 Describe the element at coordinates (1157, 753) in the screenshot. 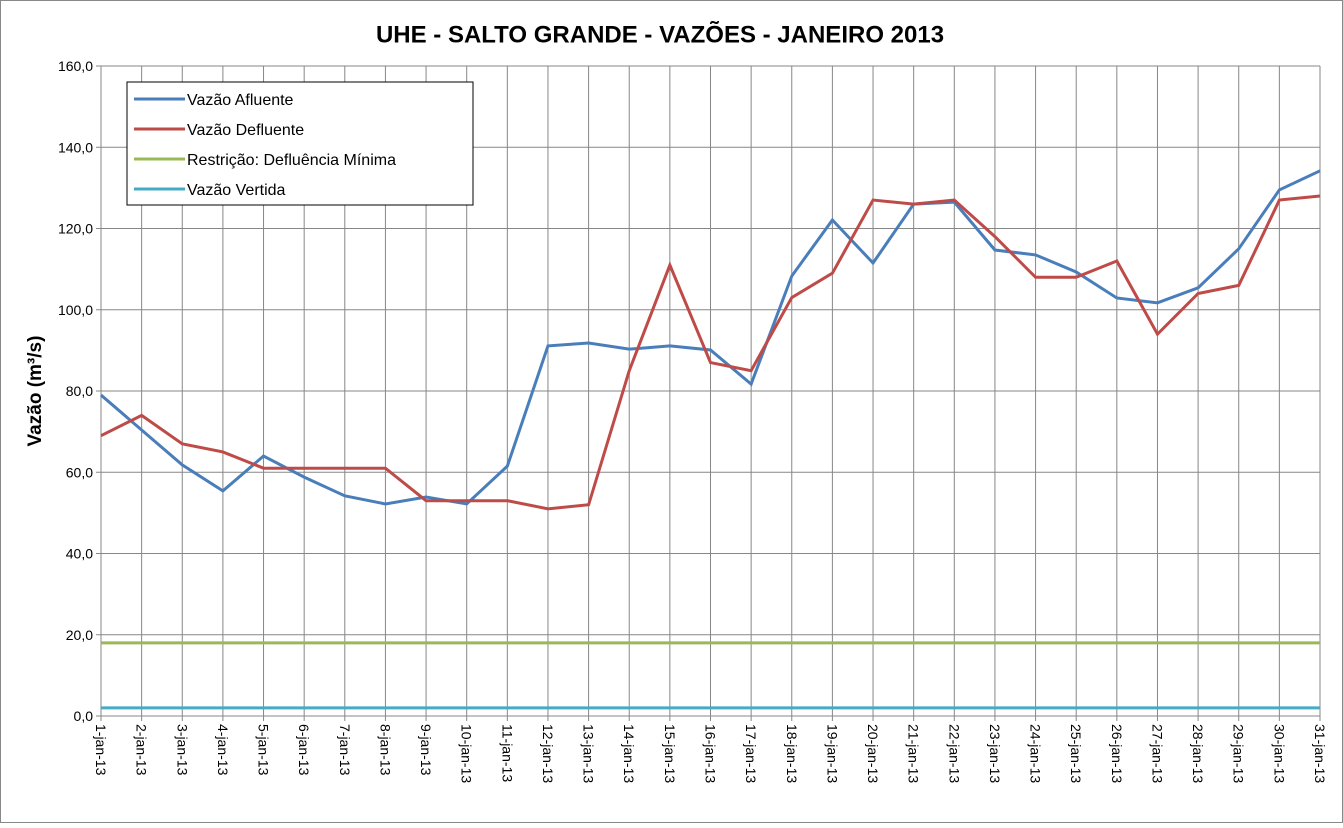

I see `x-tick-label: 27-jan-13` at that location.